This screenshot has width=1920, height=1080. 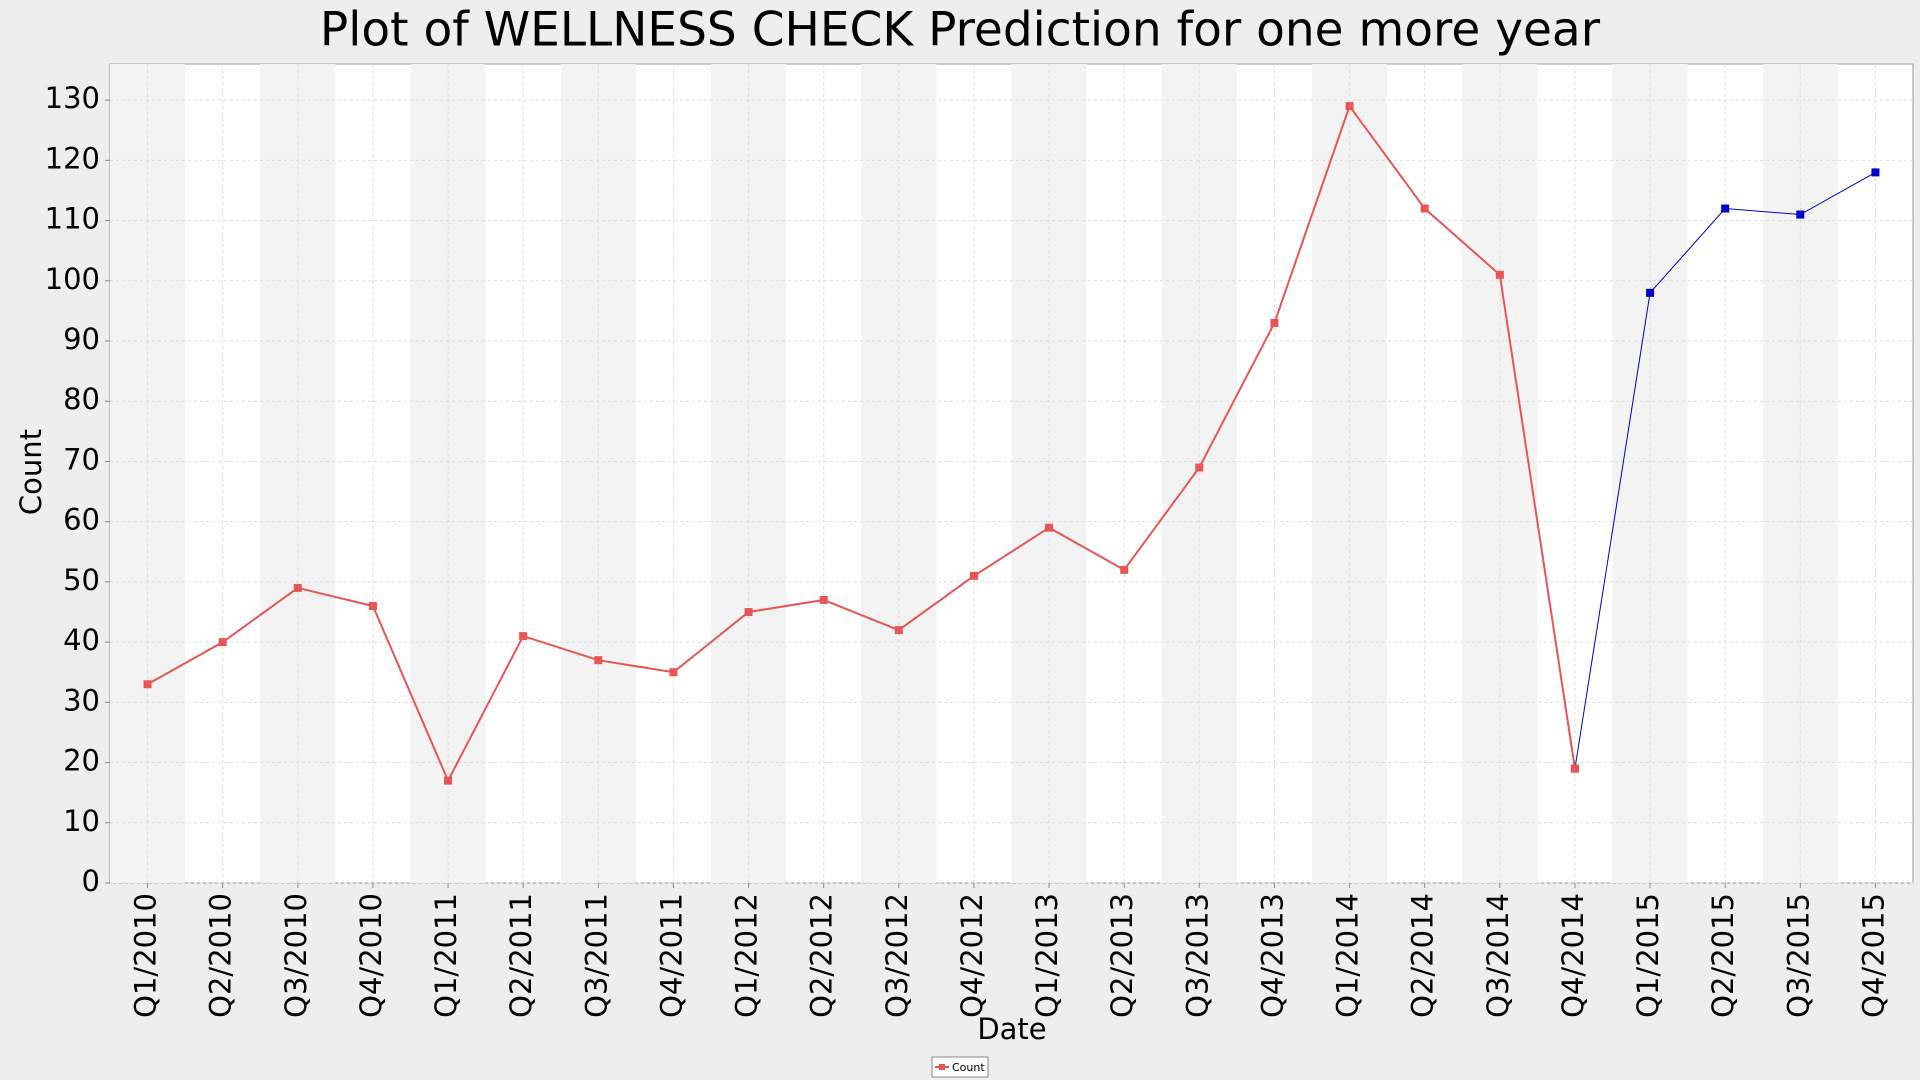 What do you see at coordinates (371, 955) in the screenshot?
I see `x-tick-label: Q4/2010` at bounding box center [371, 955].